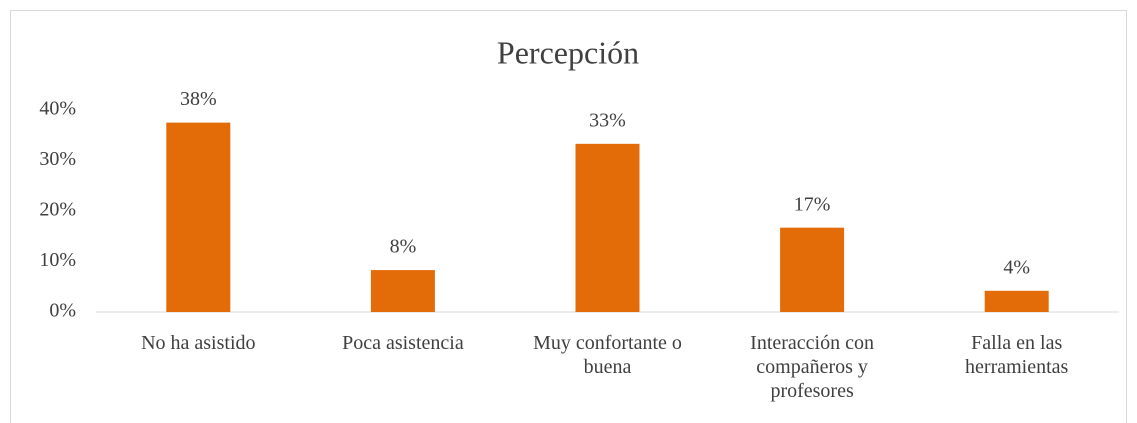 The width and height of the screenshot is (1137, 423). Describe the element at coordinates (607, 355) in the screenshot. I see `x-tick-label: Muy confortante o buena` at that location.